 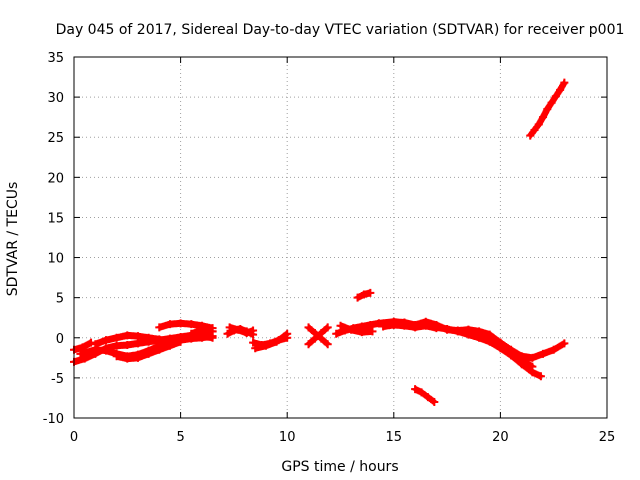 What do you see at coordinates (180, 437) in the screenshot?
I see `x-tick-label: 5` at bounding box center [180, 437].